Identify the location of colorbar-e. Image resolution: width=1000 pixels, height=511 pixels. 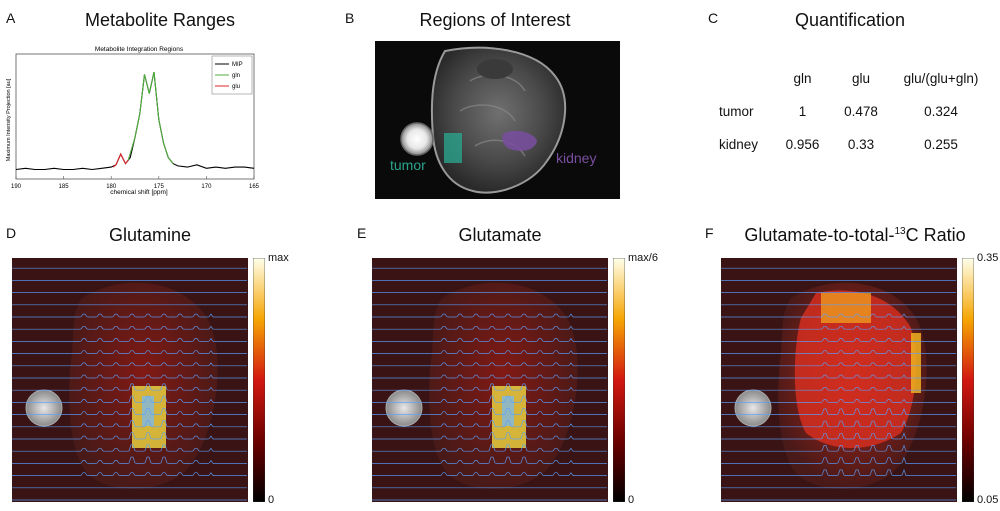
(619, 380).